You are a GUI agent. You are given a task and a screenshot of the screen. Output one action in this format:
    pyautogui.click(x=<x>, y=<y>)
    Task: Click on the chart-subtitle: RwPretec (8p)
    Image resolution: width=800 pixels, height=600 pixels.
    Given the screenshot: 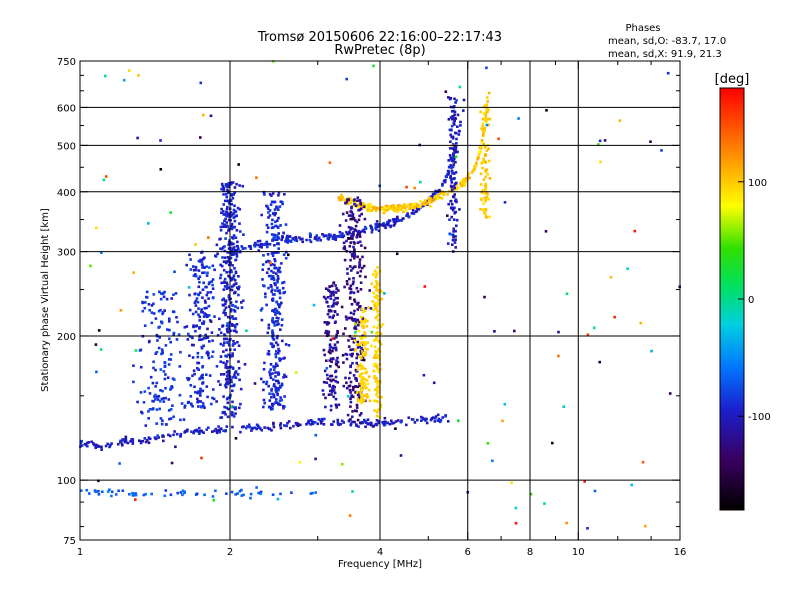 What is the action you would take?
    pyautogui.click(x=379, y=50)
    